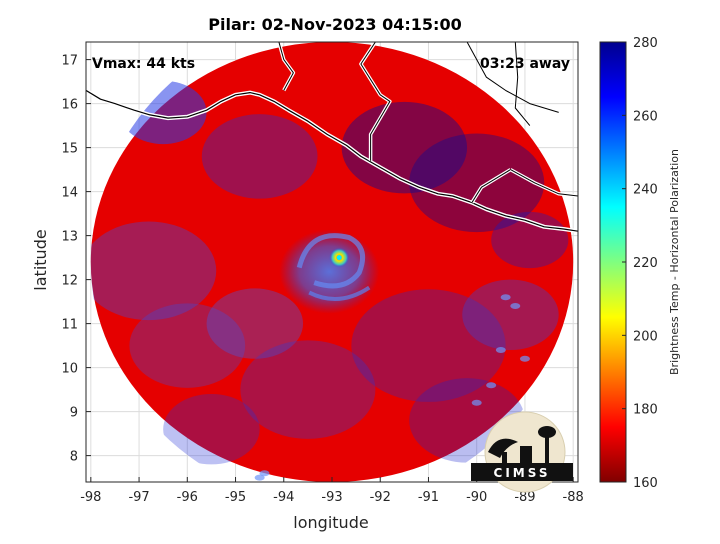 This screenshot has width=720, height=544. Describe the element at coordinates (504, 459) in the screenshot. I see `logo-dish-base` at that location.